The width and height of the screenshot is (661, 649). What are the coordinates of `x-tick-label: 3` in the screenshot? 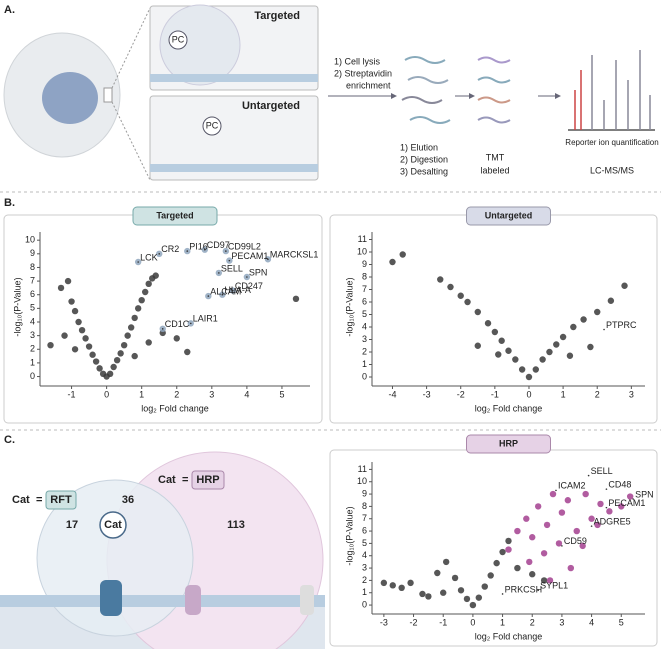 It's located at (561, 622).